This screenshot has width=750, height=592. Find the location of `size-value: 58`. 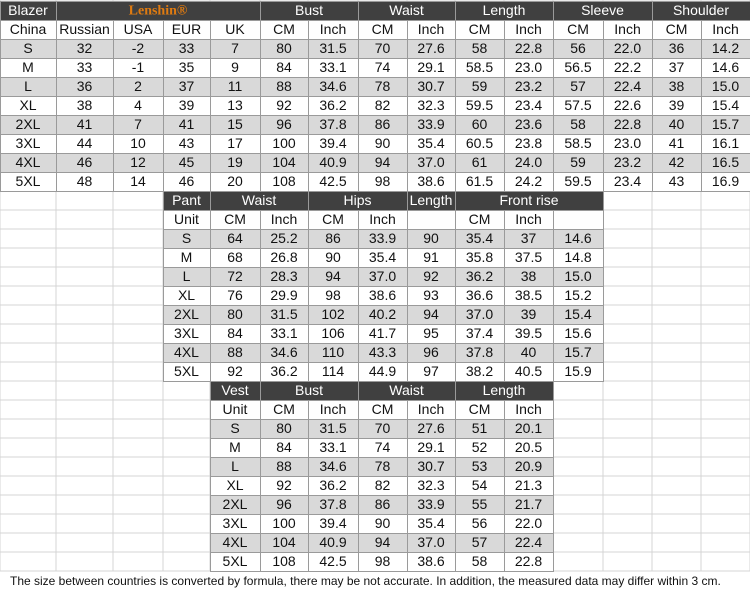

size-value: 58 is located at coordinates (480, 48).